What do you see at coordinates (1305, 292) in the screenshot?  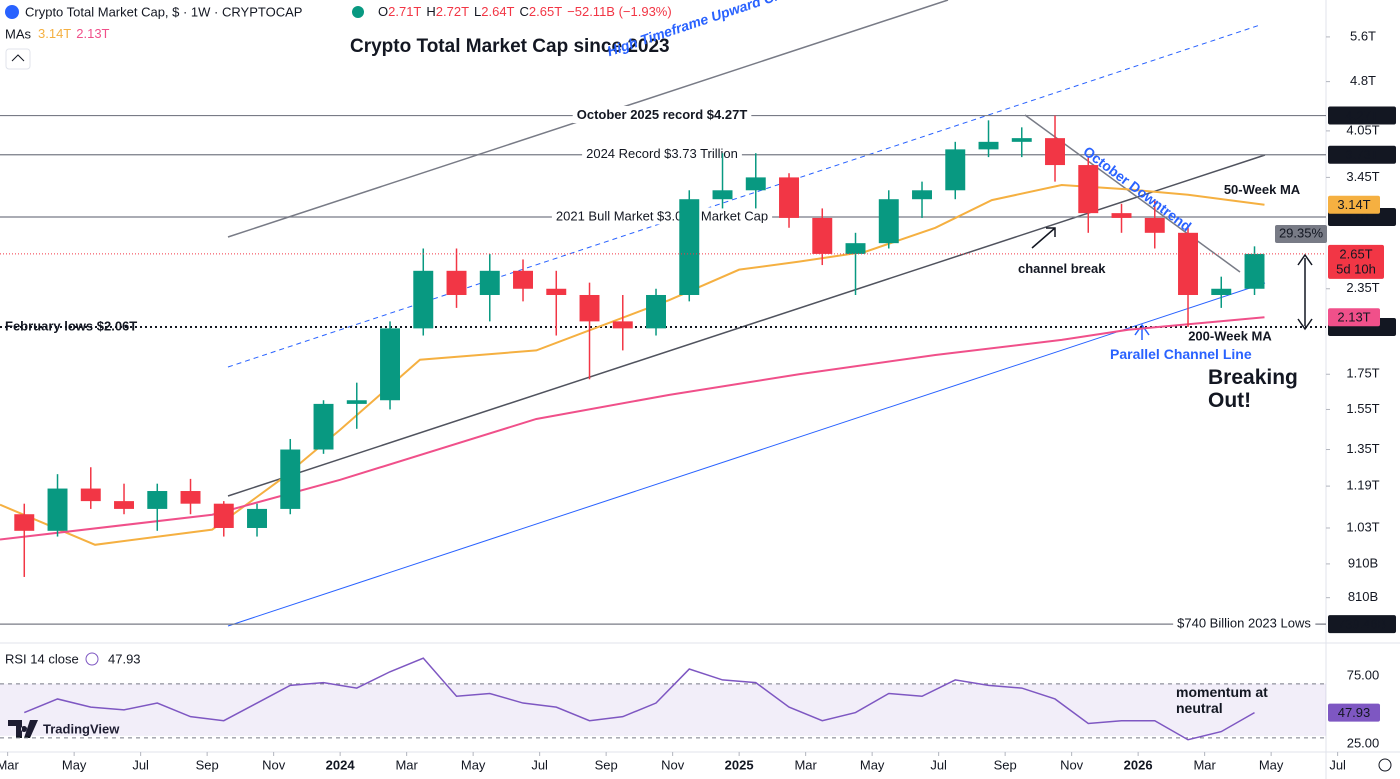 I see `measure-arrowheads` at bounding box center [1305, 292].